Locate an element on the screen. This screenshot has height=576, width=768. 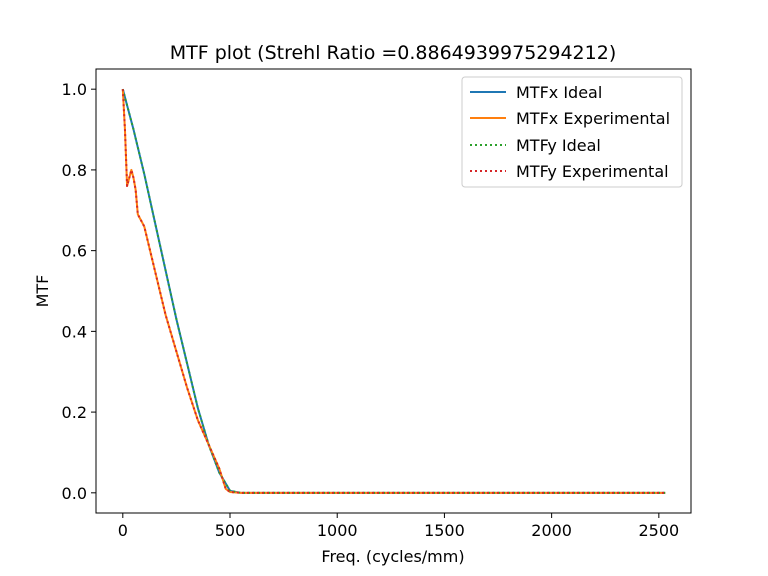
legend-label-mtfy-experimental: MTFy Experimental is located at coordinates (592, 171).